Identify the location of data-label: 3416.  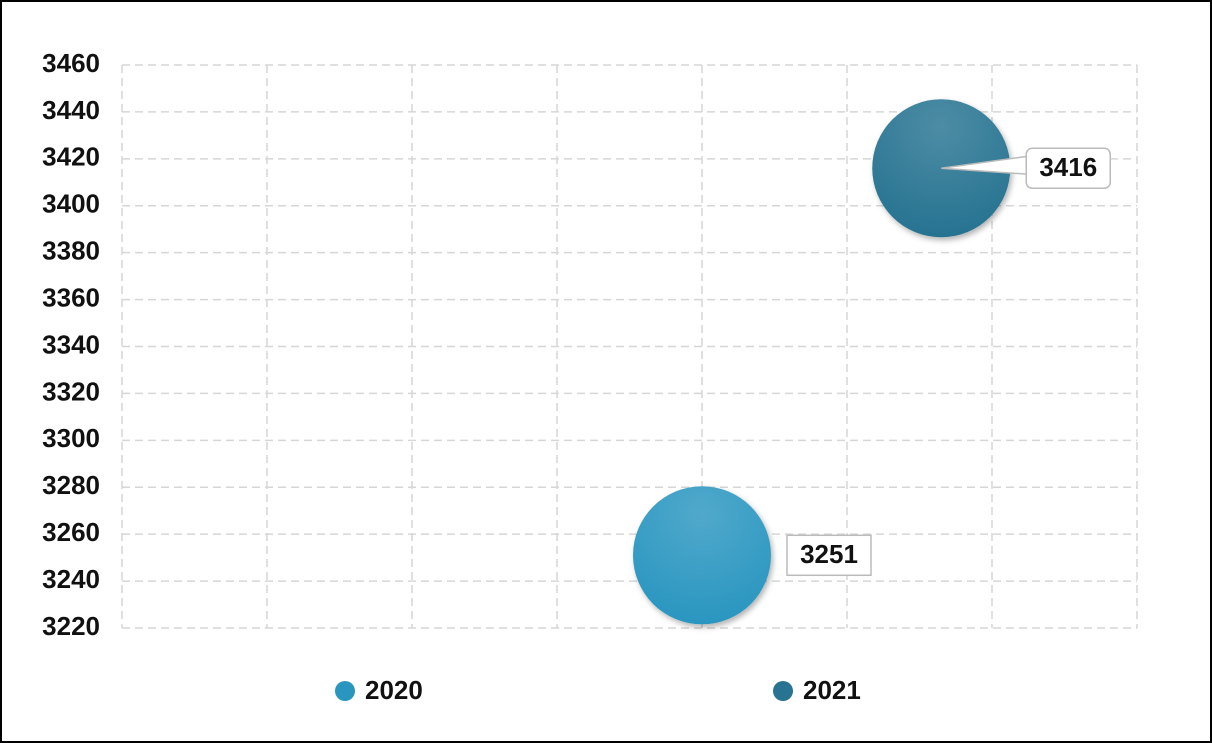
(1068, 167).